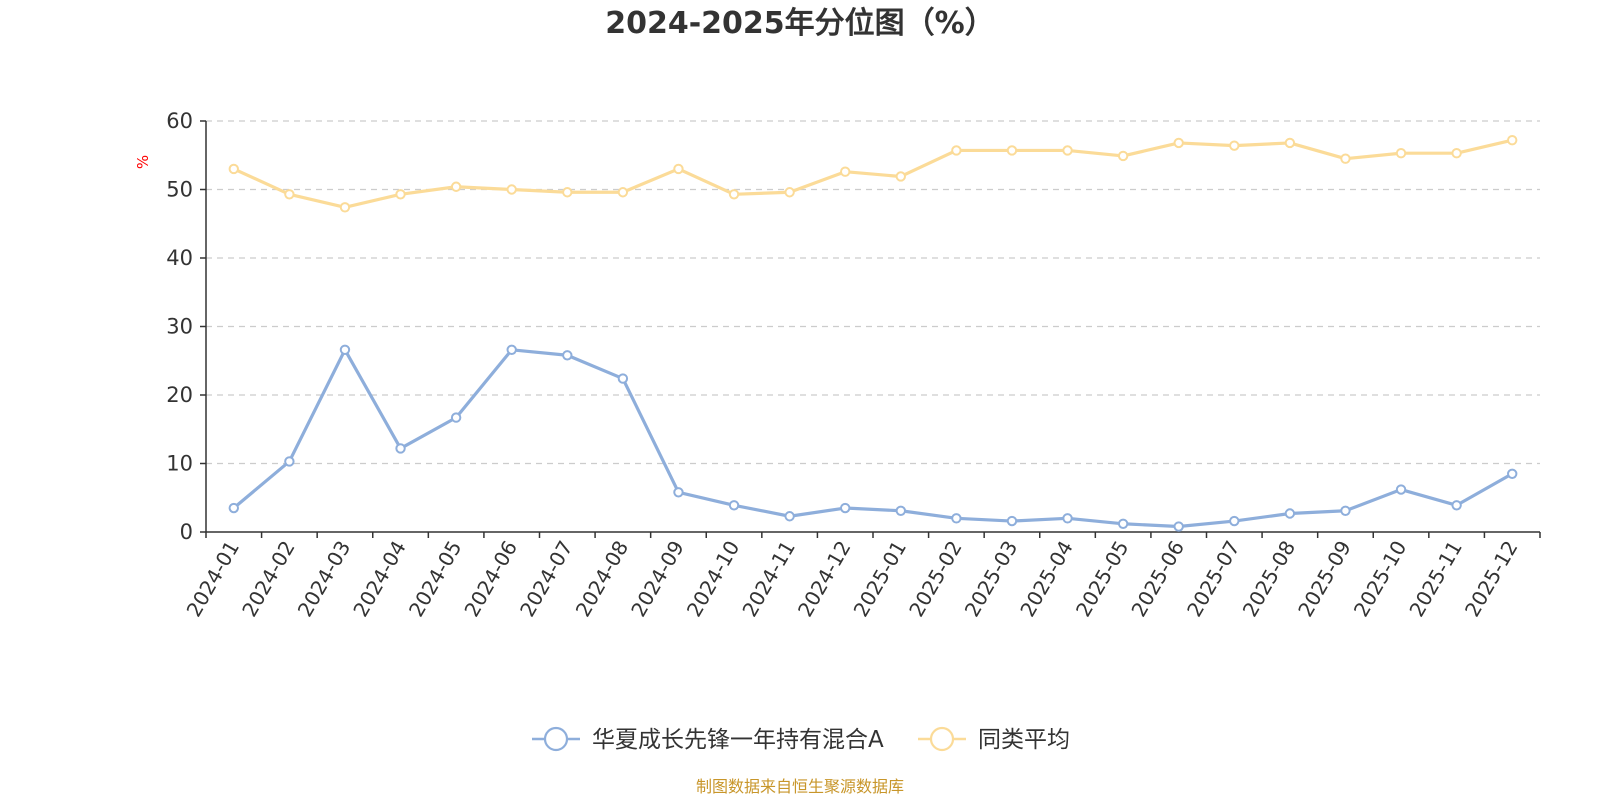 This screenshot has width=1600, height=800. I want to click on x-tick-label: 2025-06, so click(1157, 579).